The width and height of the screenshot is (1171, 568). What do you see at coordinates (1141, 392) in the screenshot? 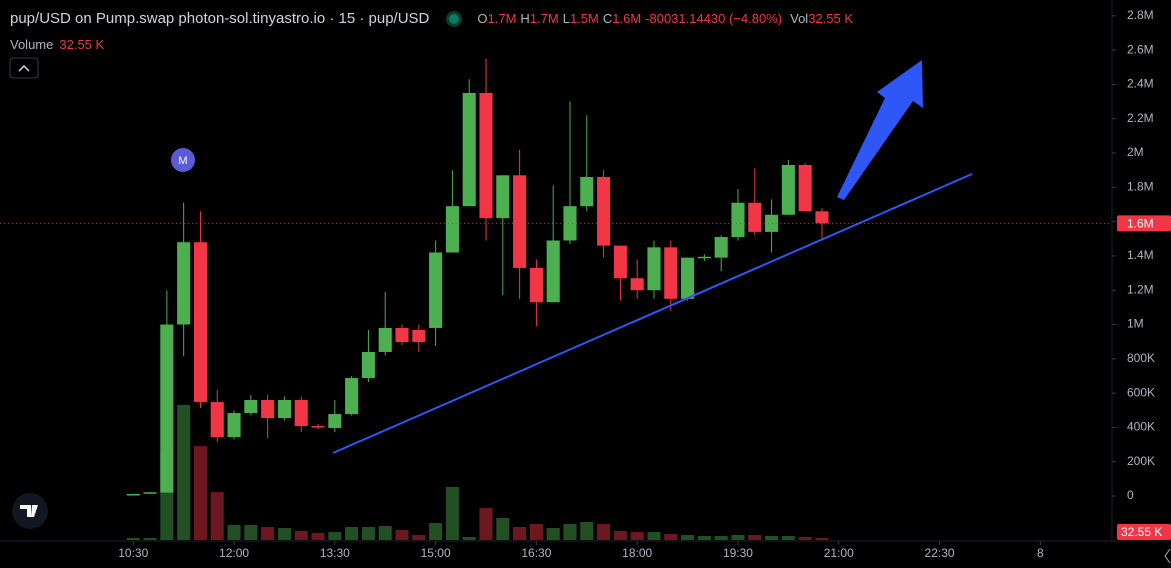
I see `y-tick-label: 600K` at bounding box center [1141, 392].